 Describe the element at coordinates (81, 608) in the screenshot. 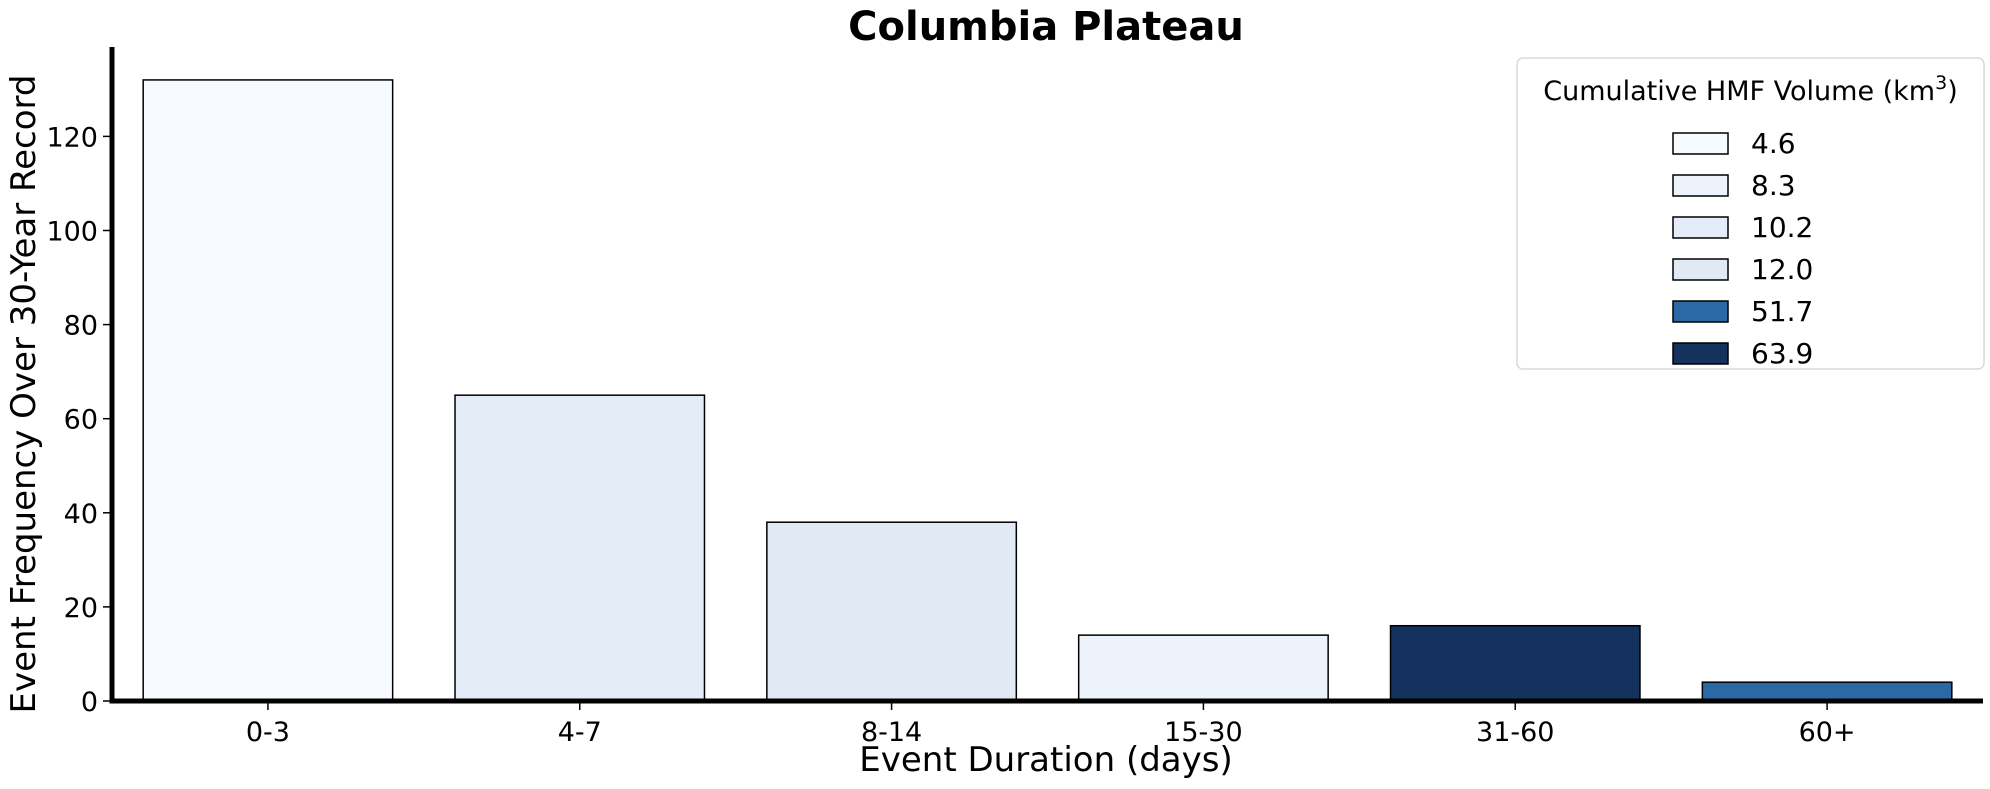

I see `y-tick-label: 20` at that location.